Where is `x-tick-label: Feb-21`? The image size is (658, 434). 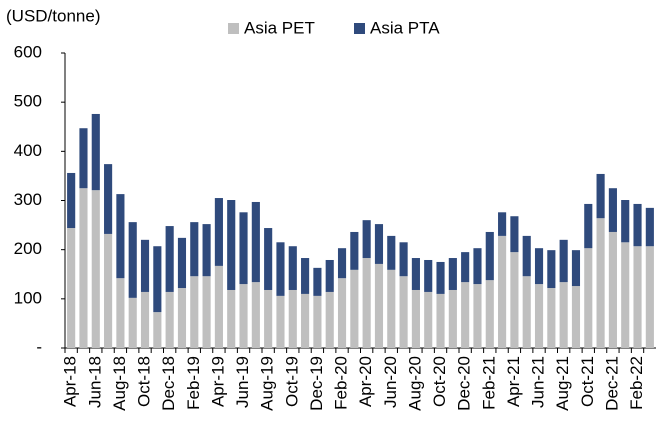
x-tick-label: Feb-21 is located at coordinates (488, 383).